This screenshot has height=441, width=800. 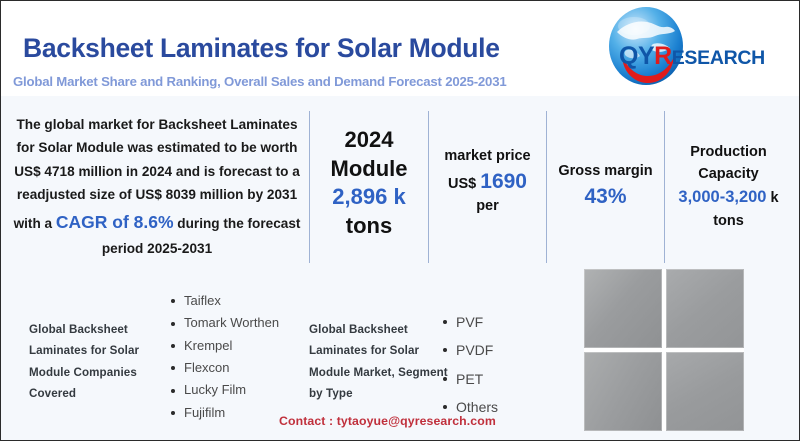 I want to click on photo-tile-top-left, so click(x=623, y=308).